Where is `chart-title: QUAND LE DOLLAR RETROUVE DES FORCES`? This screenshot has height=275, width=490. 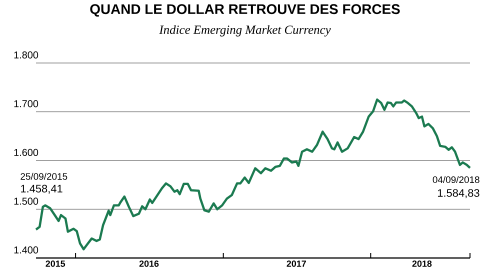
chart-title: QUAND LE DOLLAR RETROUVE DES FORCES is located at coordinates (245, 10).